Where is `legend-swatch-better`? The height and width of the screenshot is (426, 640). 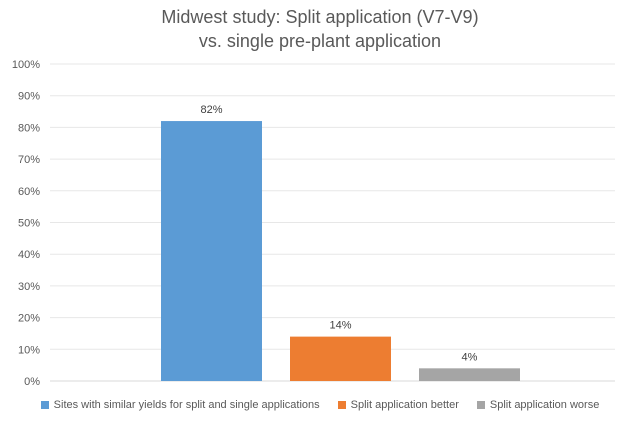 legend-swatch-better is located at coordinates (341, 405).